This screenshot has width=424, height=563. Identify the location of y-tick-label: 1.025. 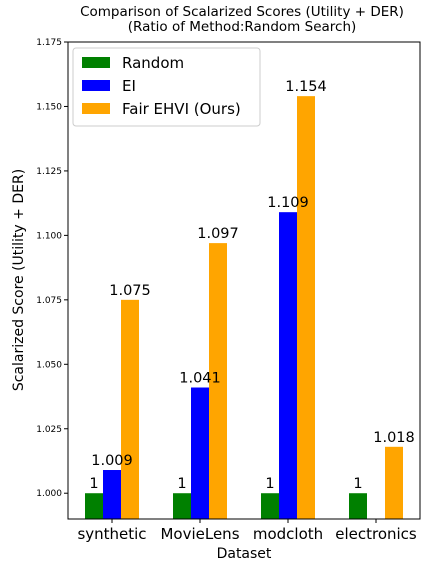
(49, 430).